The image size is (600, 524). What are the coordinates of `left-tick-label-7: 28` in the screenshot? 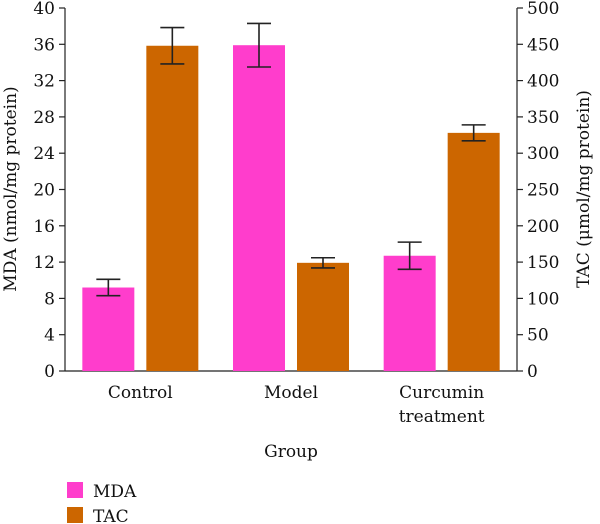 It's located at (44, 118).